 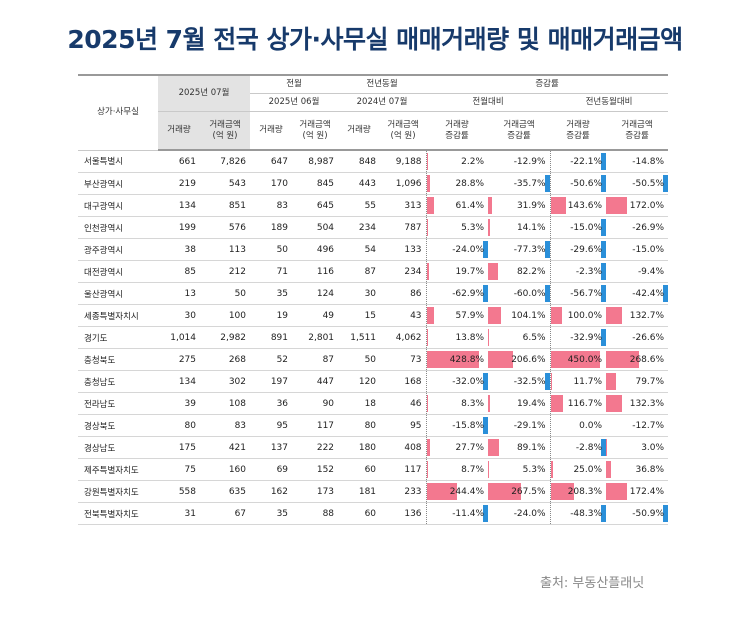 I want to click on cell-py-amt: 117, so click(x=403, y=469).